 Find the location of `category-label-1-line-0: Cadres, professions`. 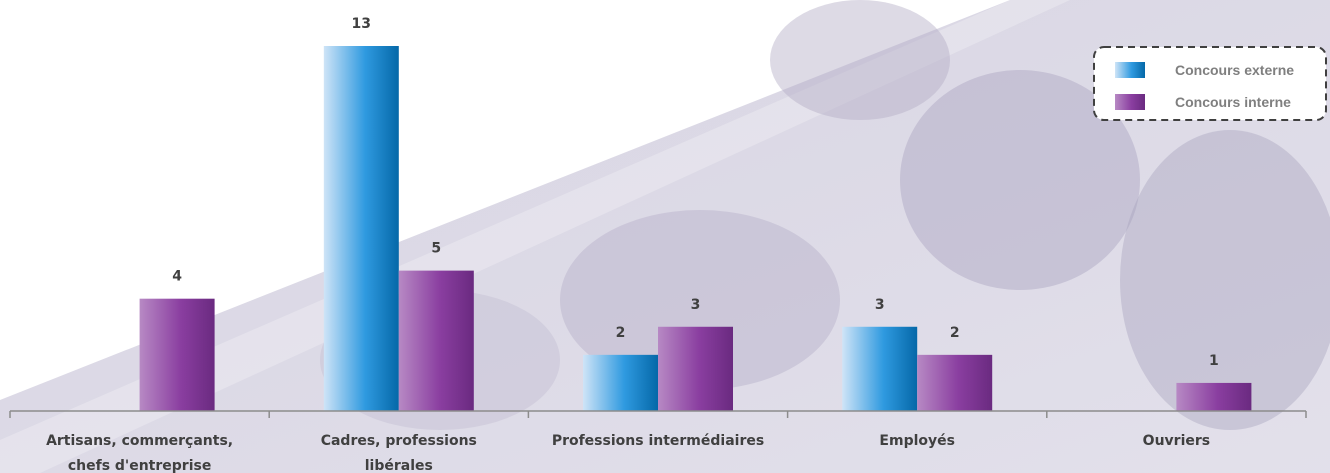

category-label-1-line-0: Cadres, professions is located at coordinates (399, 441).